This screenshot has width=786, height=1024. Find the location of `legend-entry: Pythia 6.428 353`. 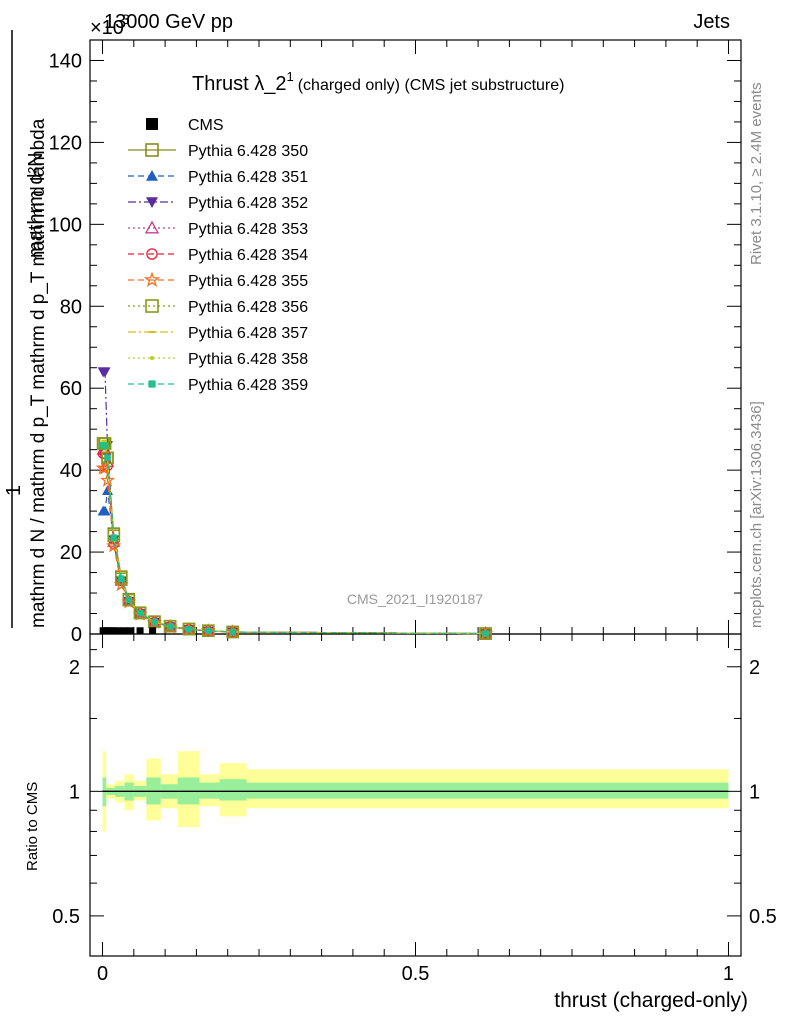

legend-entry: Pythia 6.428 353 is located at coordinates (218, 229).